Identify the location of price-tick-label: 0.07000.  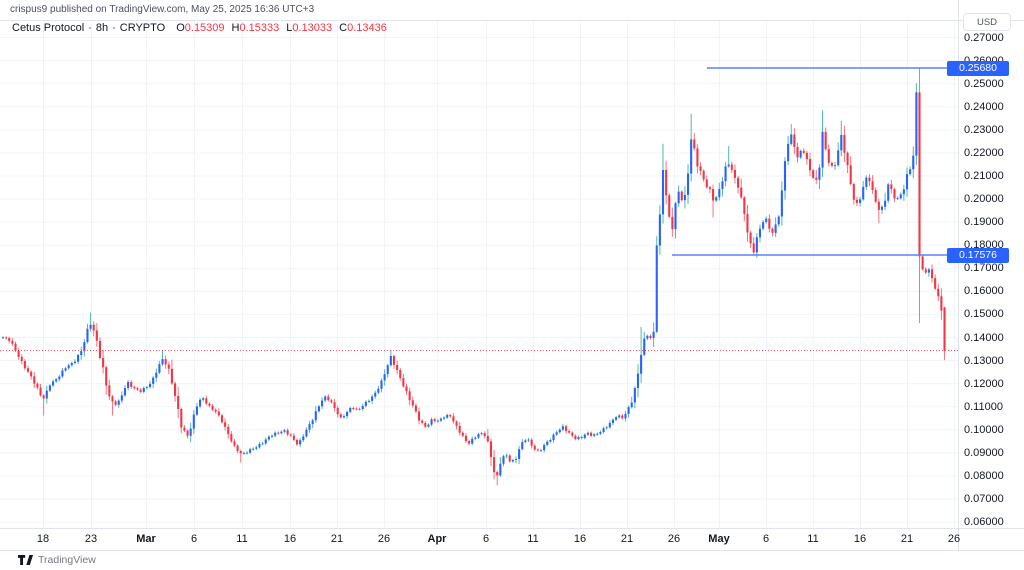
(984, 499).